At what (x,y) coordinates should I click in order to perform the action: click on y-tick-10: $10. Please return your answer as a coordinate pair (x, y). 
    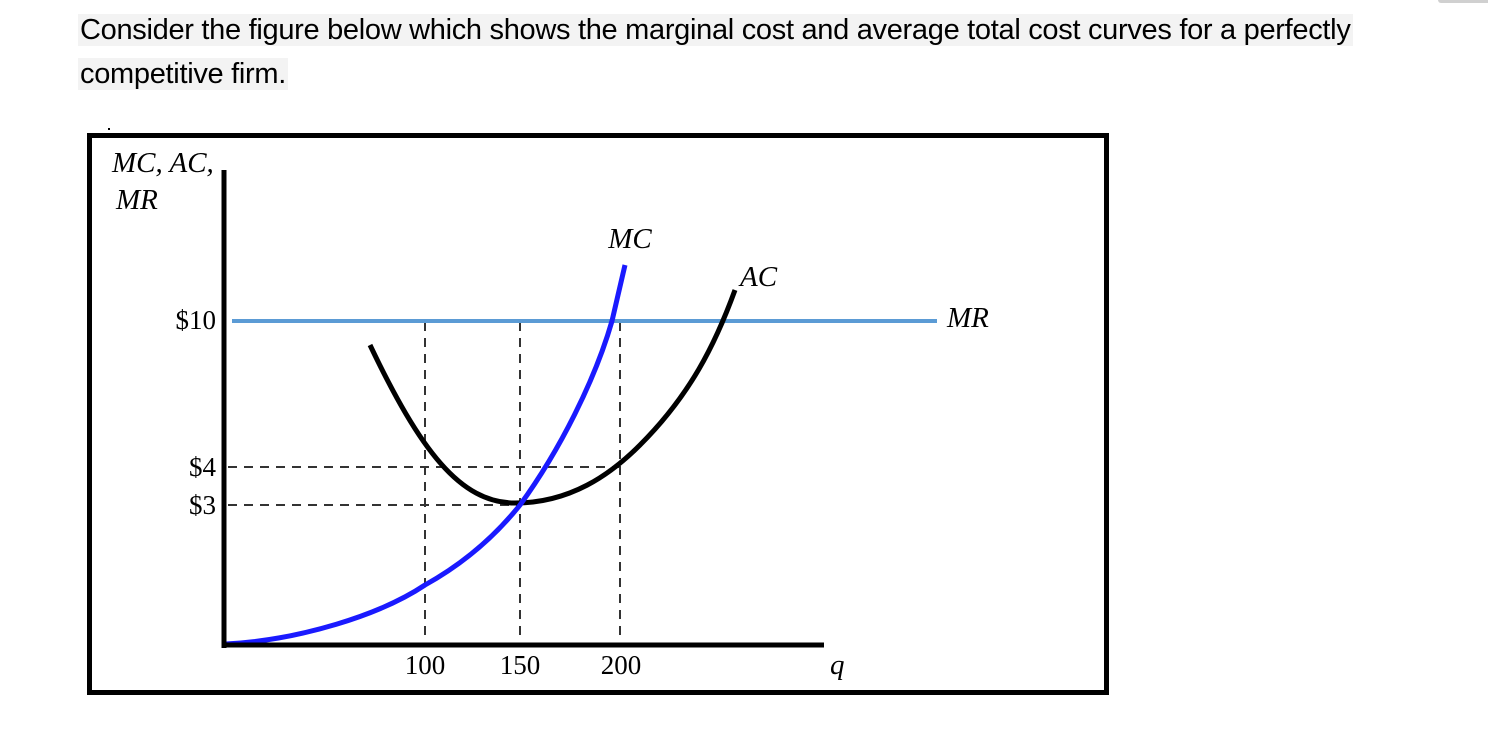
    Looking at the image, I should click on (196, 320).